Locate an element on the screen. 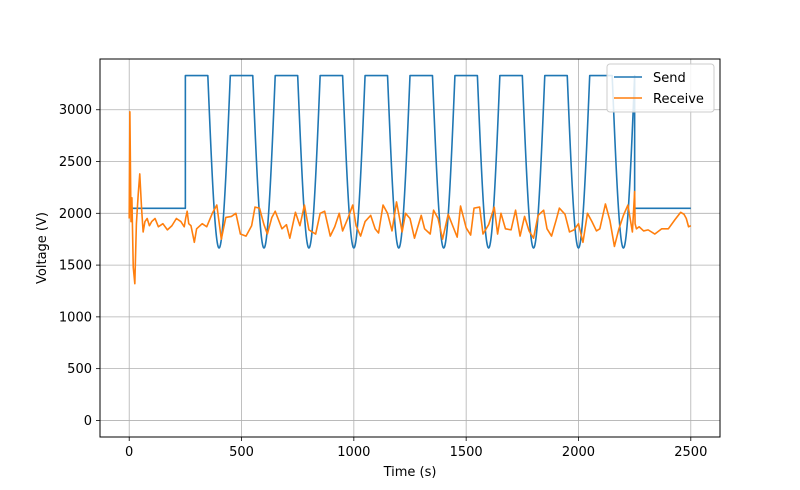 The width and height of the screenshot is (800, 490). legend-box is located at coordinates (660, 88).